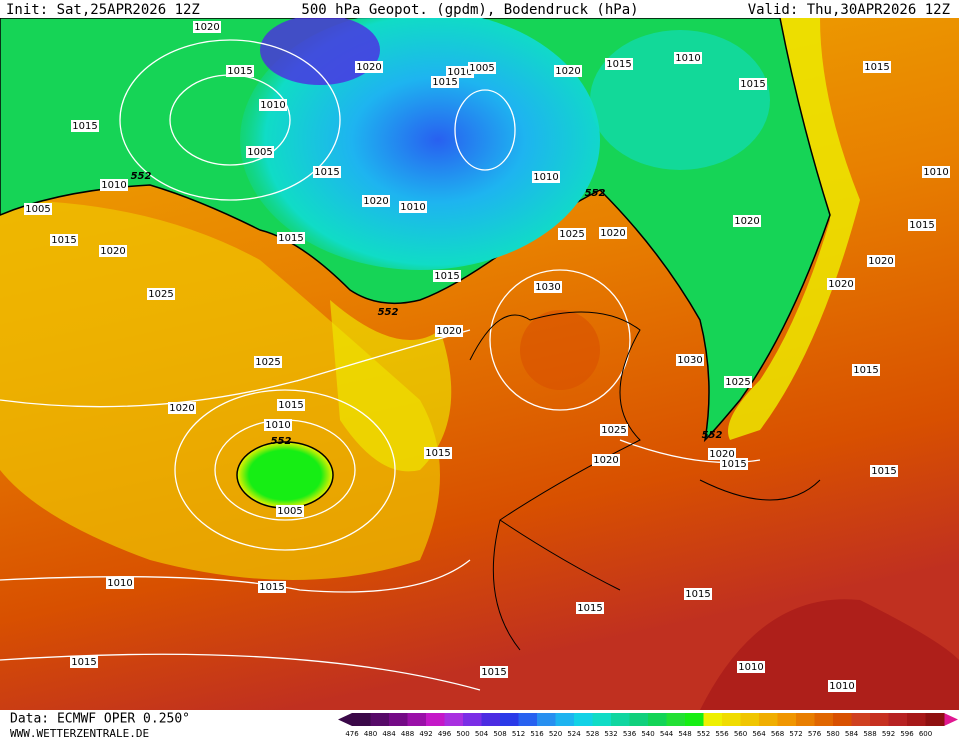 The height and width of the screenshot is (741, 959). What do you see at coordinates (684, 734) in the screenshot?
I see `colorbar-label: 548` at bounding box center [684, 734].